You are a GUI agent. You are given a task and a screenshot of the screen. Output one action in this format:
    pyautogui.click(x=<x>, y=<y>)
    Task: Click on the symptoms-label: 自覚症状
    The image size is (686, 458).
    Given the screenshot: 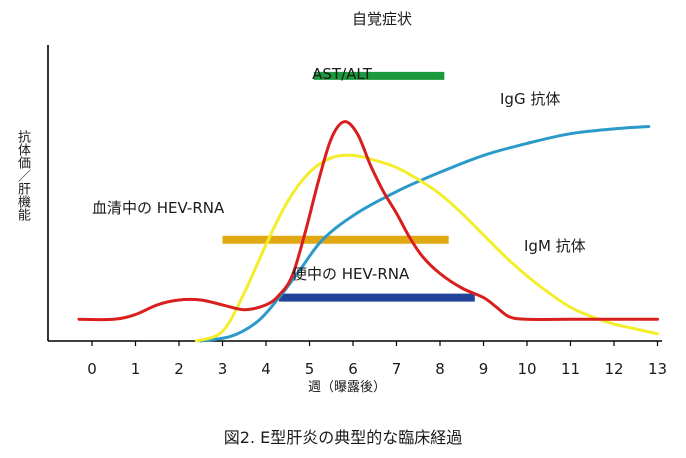 What is the action you would take?
    pyautogui.click(x=382, y=19)
    